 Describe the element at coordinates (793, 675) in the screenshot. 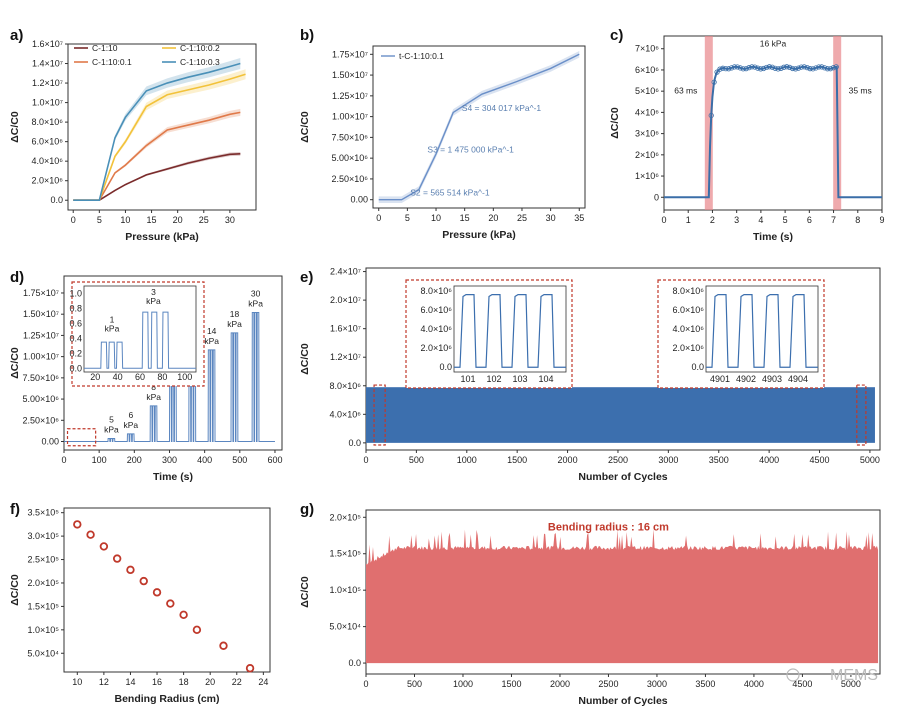

I see `watermark-icon` at that location.